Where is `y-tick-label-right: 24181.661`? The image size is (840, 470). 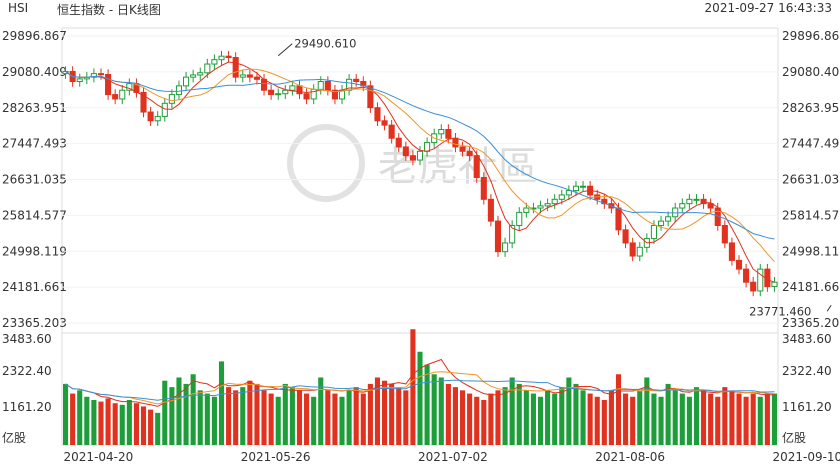
y-tick-label-right: 24181.661 is located at coordinates (811, 287).